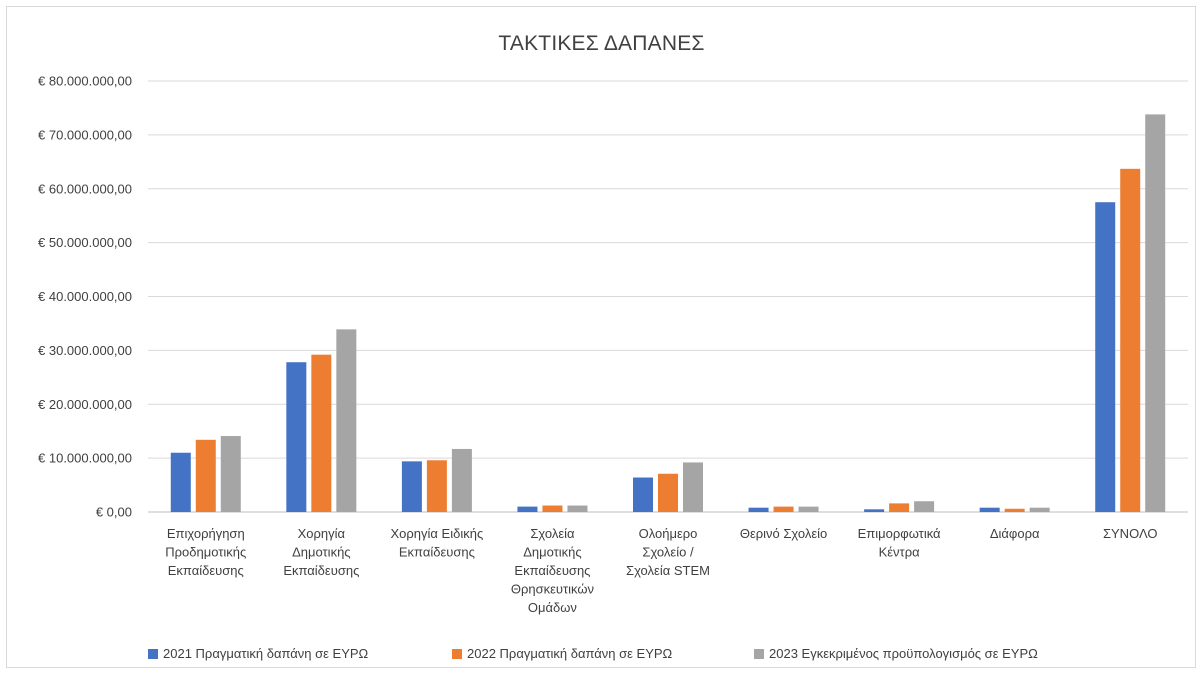 The height and width of the screenshot is (675, 1203). Describe the element at coordinates (668, 552) in the screenshot. I see `x-tick-label: Σχολείο /` at that location.